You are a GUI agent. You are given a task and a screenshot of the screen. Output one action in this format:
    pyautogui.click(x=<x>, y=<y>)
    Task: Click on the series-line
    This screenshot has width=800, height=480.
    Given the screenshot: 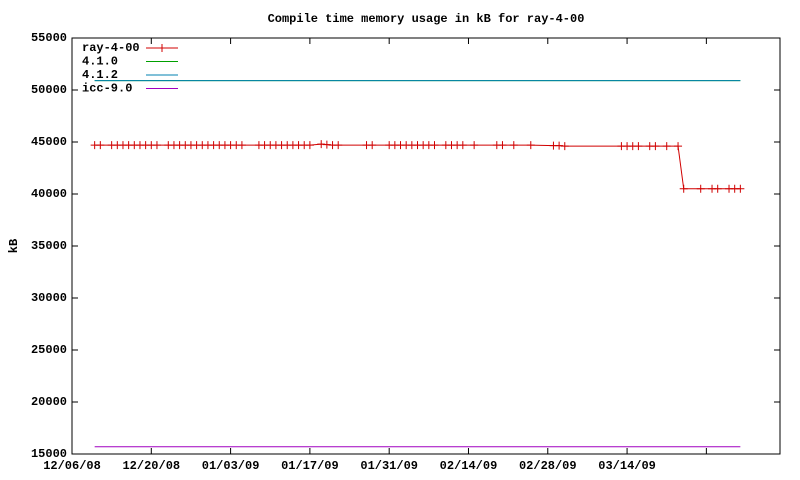 What is the action you would take?
    pyautogui.click(x=417, y=166)
    